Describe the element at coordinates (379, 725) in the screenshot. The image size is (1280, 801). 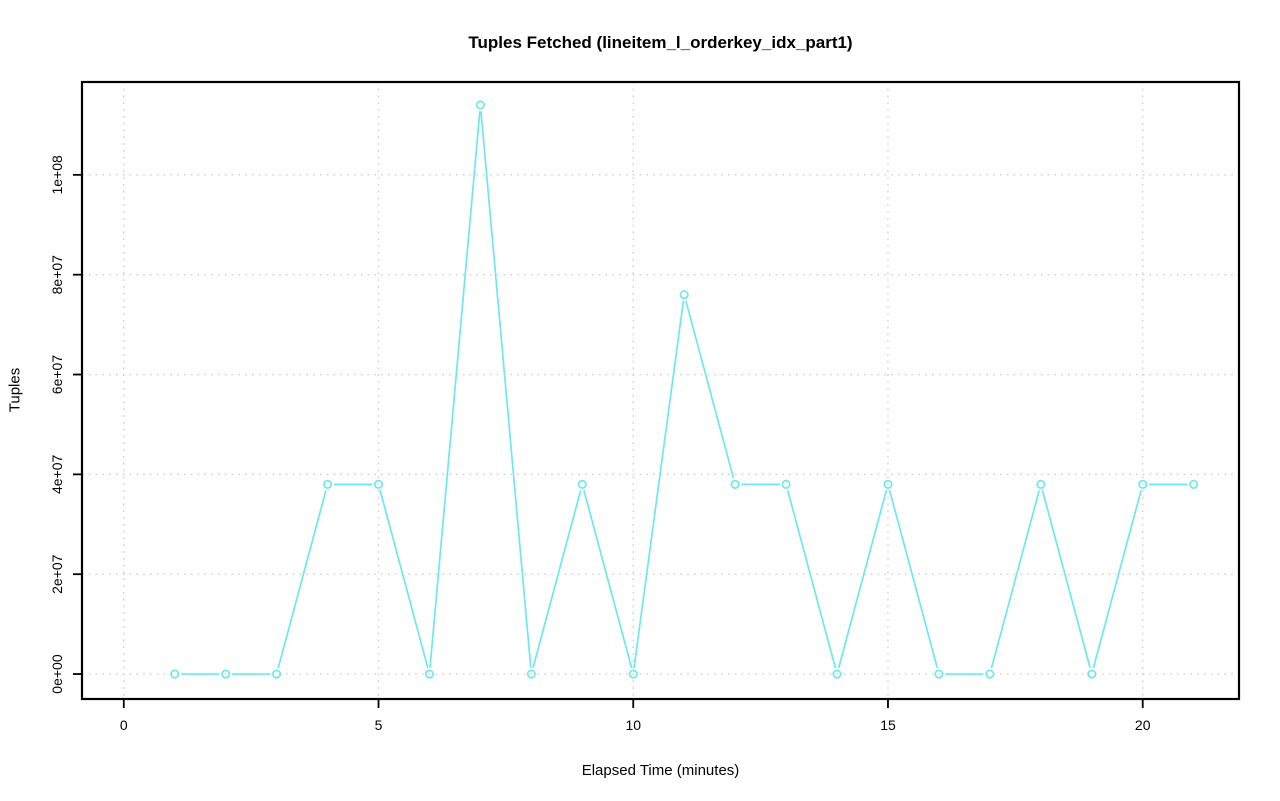
I see `x-tick-label: 5` at that location.